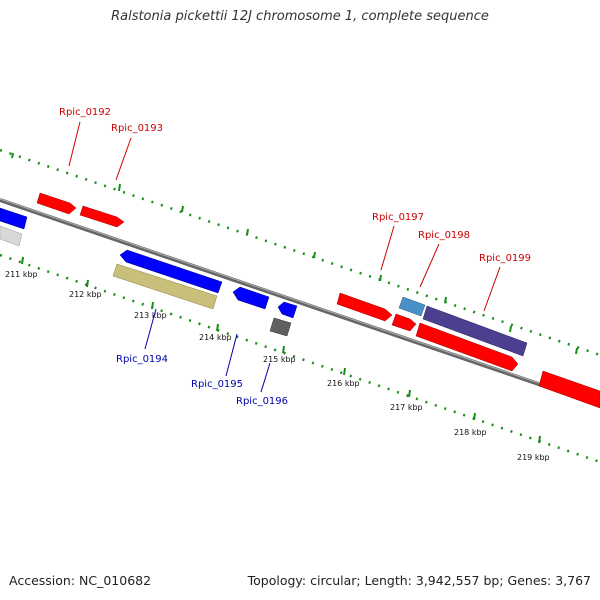 Image resolution: width=600 pixels, height=600 pixels. I want to click on accession-text: Accession: NC_010682, so click(80, 580).